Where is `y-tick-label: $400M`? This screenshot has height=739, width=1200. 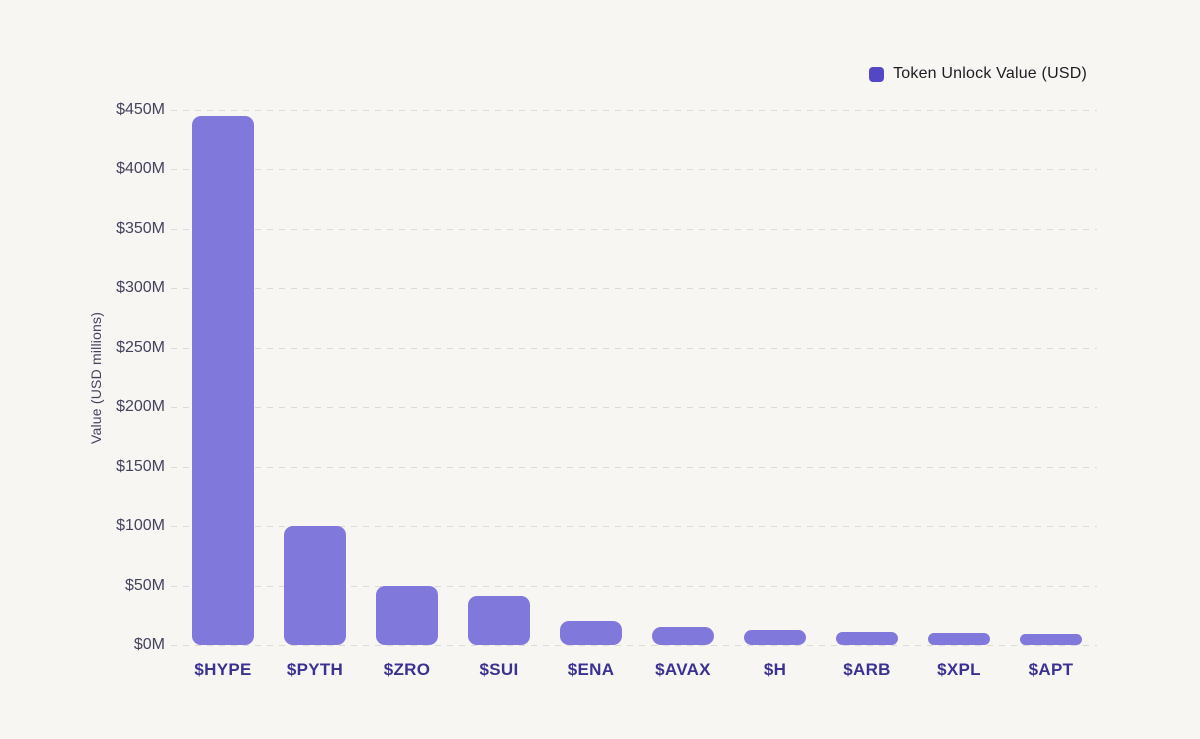
y-tick-label: $400M is located at coordinates (140, 169).